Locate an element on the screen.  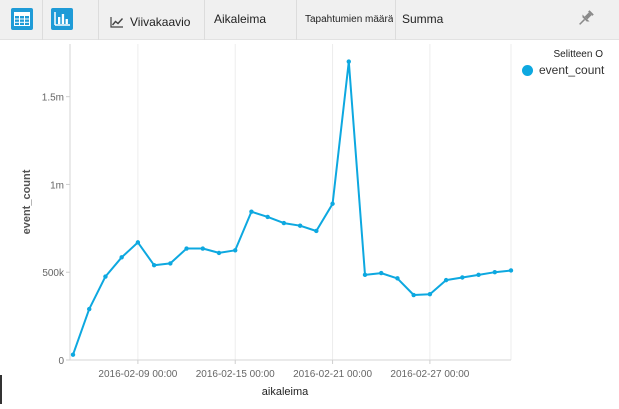
y-axis-title: event_count is located at coordinates (27, 201).